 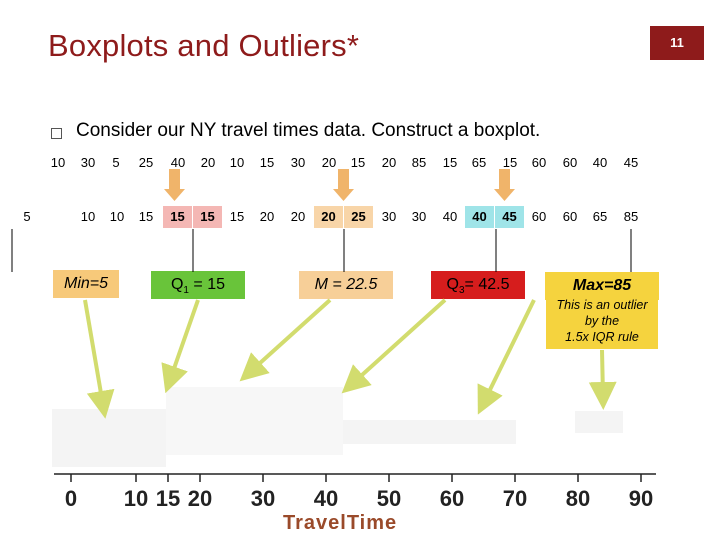 What do you see at coordinates (602, 305) in the screenshot?
I see `outlier-note-line: This is an outlier` at bounding box center [602, 305].